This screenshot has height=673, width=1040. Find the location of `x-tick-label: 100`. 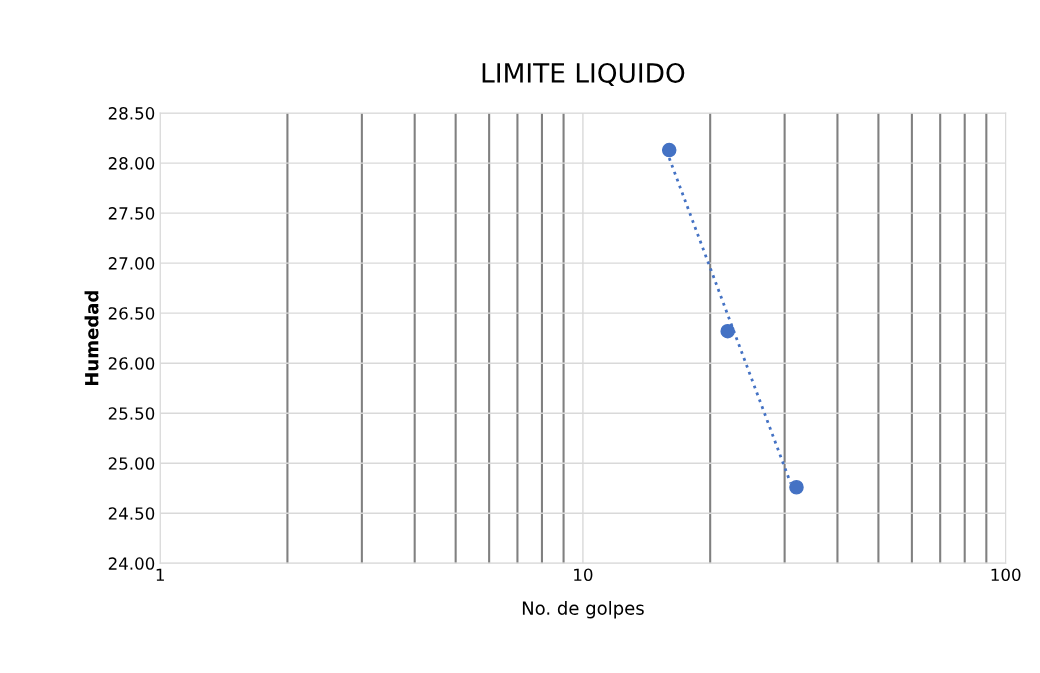

x-tick-label: 100 is located at coordinates (1006, 575).